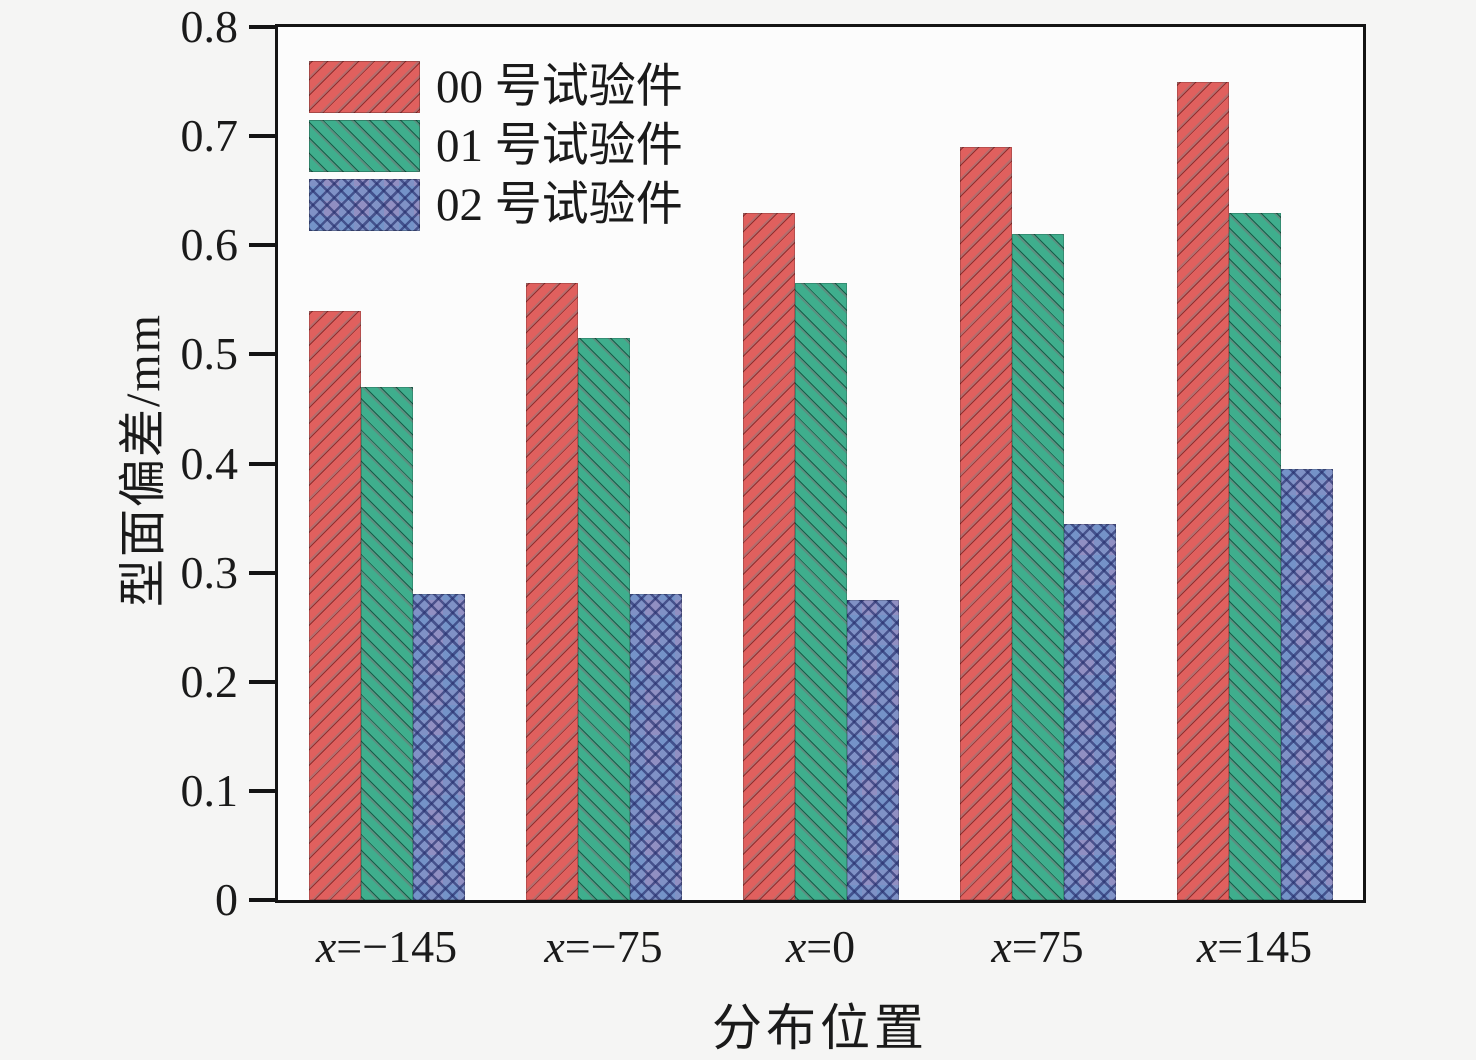 Image resolution: width=1476 pixels, height=1060 pixels. What do you see at coordinates (209, 572) in the screenshot?
I see `y-tick-label: 0.3` at bounding box center [209, 572].